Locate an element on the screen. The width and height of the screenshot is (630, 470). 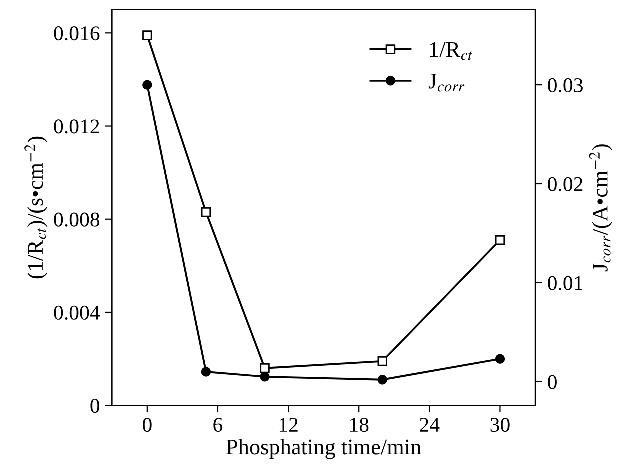
x-axis-title: Phosphating time/min is located at coordinates (324, 449).